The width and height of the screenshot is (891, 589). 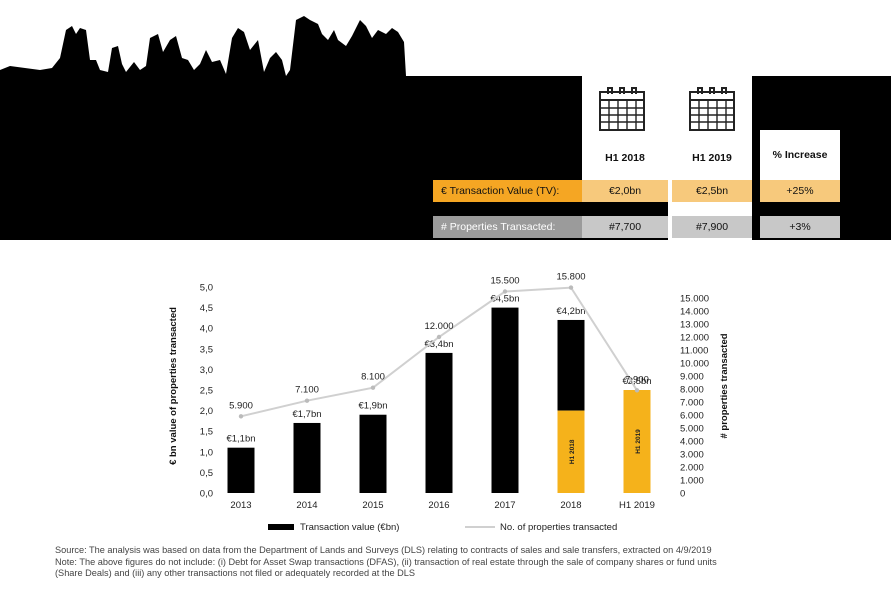 What do you see at coordinates (712, 227) in the screenshot?
I see `row-pt-h1-2019: #7,900` at bounding box center [712, 227].